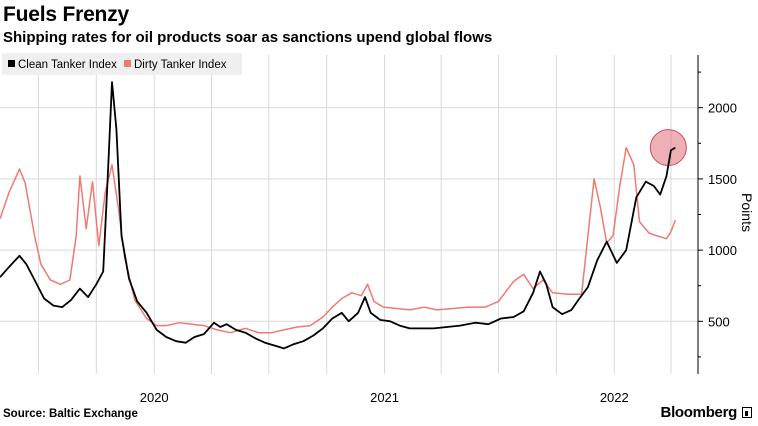  What do you see at coordinates (384, 397) in the screenshot?
I see `x-tick-label: 2021` at bounding box center [384, 397].